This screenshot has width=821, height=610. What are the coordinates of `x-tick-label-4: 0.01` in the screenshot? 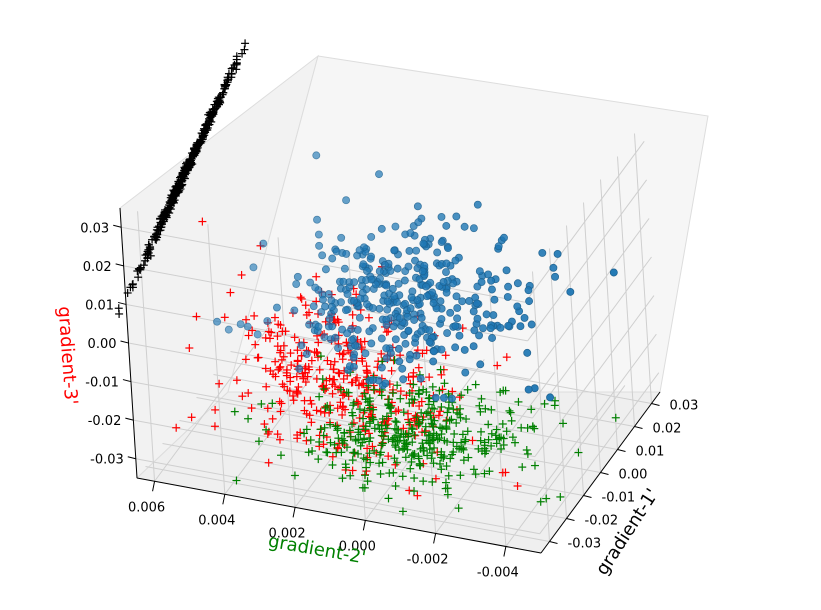 It's located at (650, 452).